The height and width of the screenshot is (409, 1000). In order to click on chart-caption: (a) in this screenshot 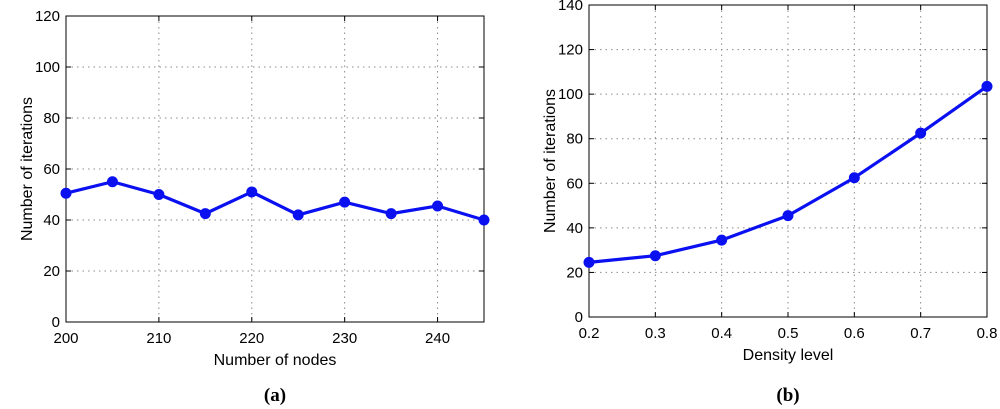, I will do `click(275, 395)`.